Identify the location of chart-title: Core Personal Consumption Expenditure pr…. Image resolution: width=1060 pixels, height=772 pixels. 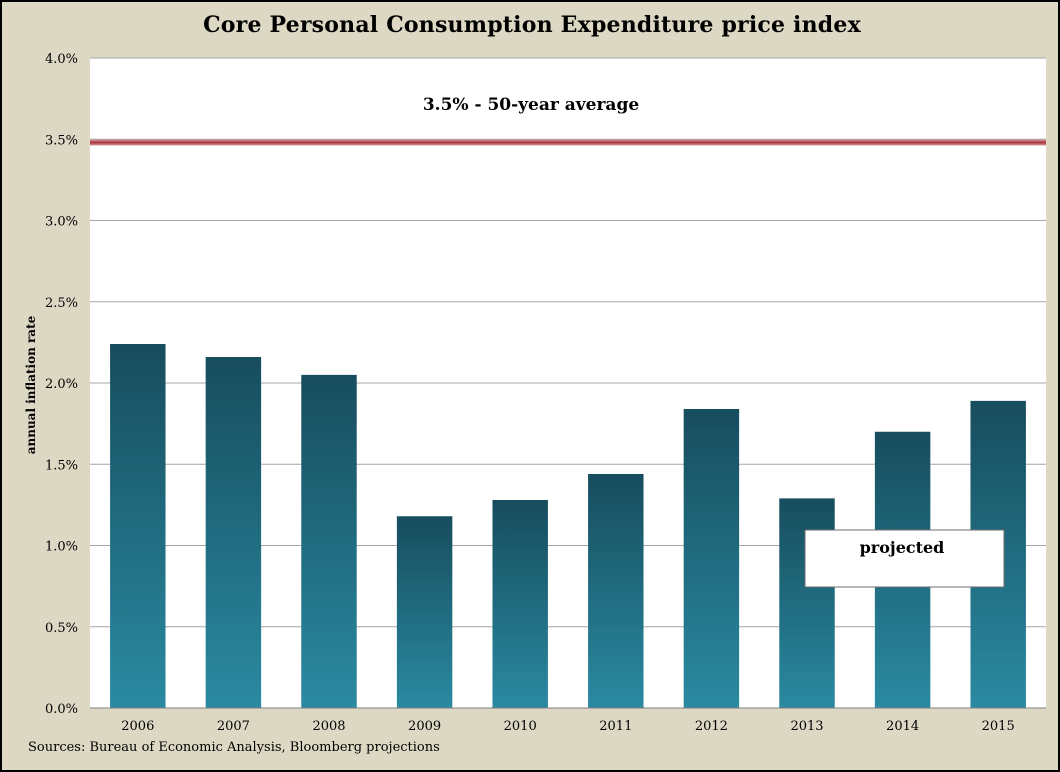
(532, 25).